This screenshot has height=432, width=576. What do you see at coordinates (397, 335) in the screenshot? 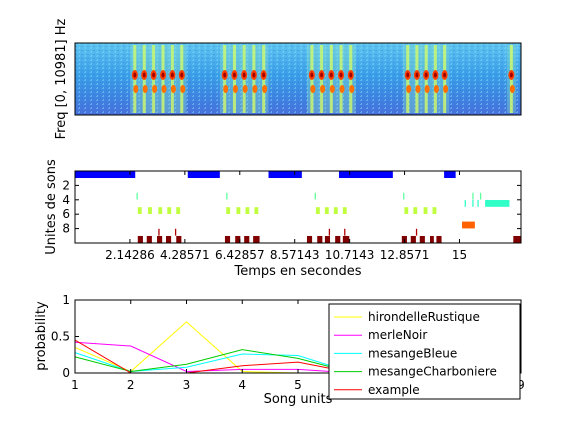
I see `legend-label: merleNoir` at bounding box center [397, 335].